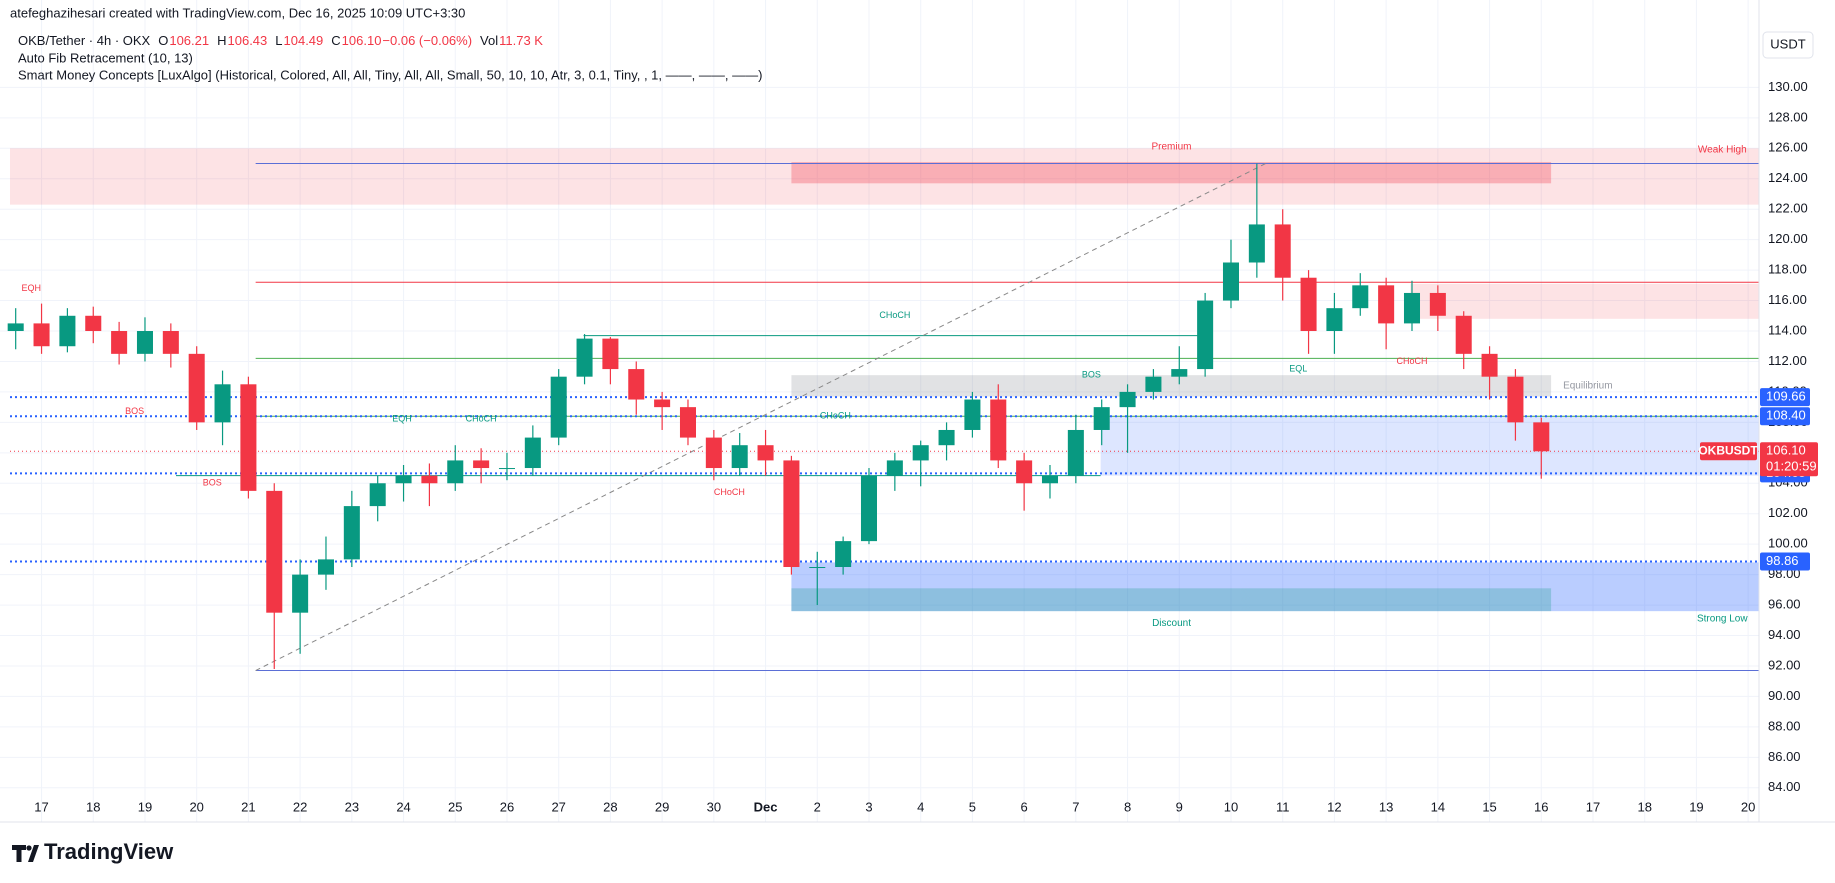 This screenshot has height=883, width=1835. What do you see at coordinates (972, 806) in the screenshot?
I see `x-tick-label: 5` at bounding box center [972, 806].